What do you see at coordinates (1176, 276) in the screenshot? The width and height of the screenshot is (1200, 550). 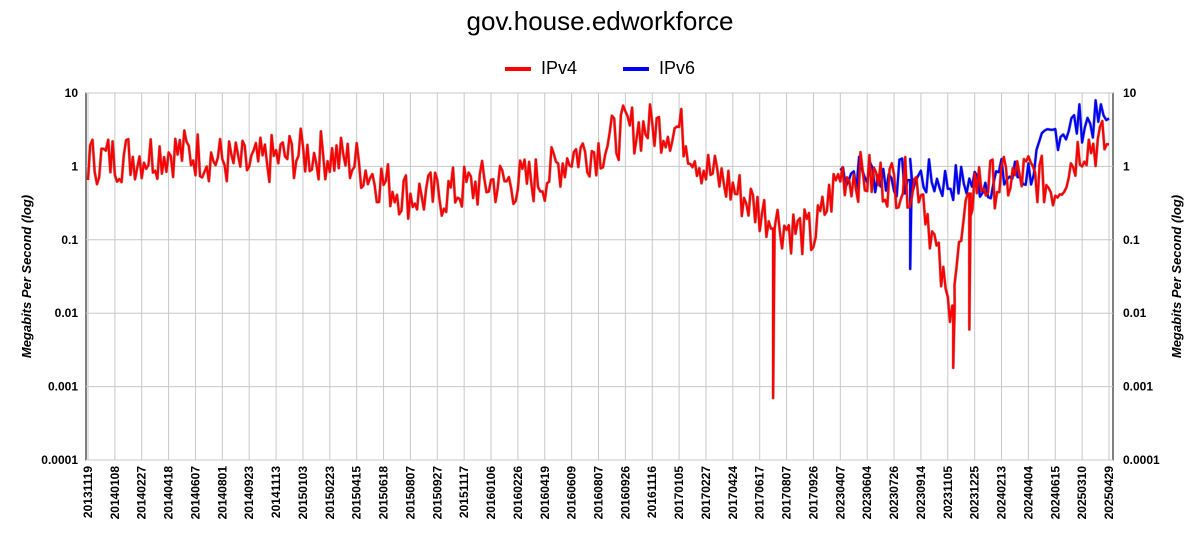 I see `y-axis-title-right: Megabits Per Second (log)` at bounding box center [1176, 276].